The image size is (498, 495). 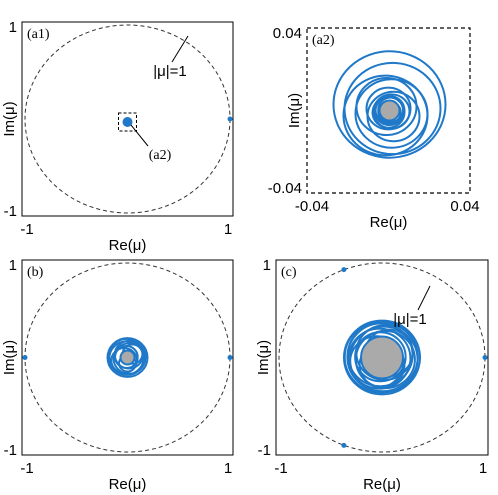 I want to click on y-tick-label: 0.04, so click(x=287, y=33).